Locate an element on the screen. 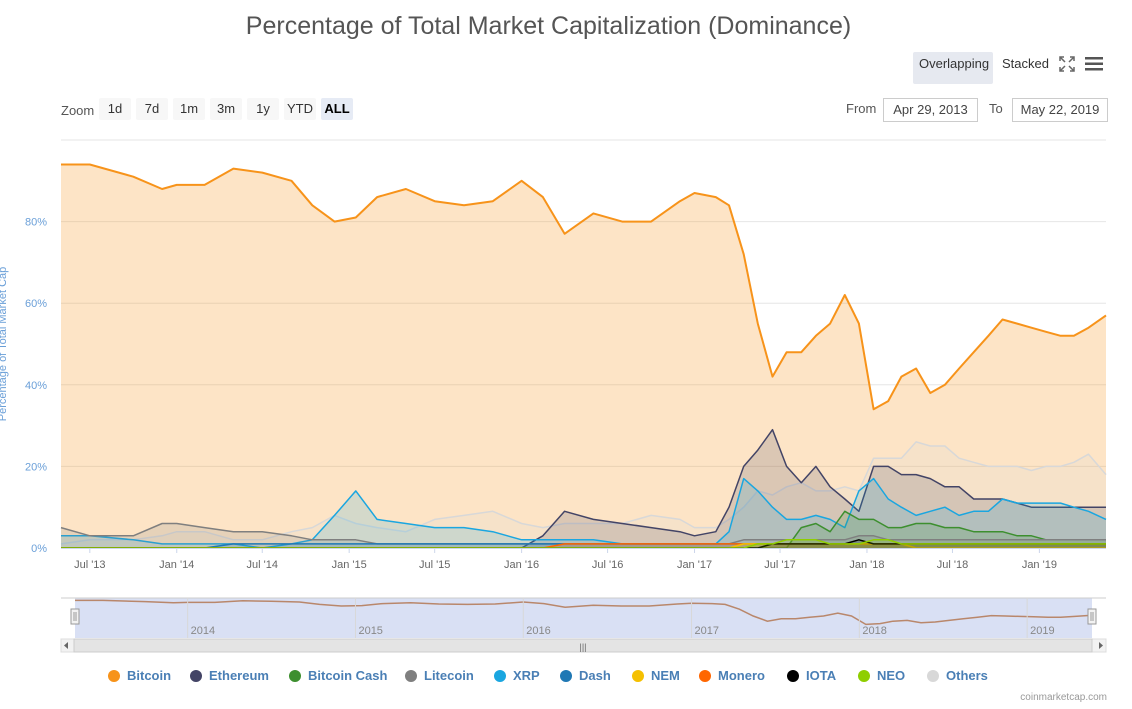 This screenshot has height=709, width=1132. legend-item-others: Others is located at coordinates (957, 675).